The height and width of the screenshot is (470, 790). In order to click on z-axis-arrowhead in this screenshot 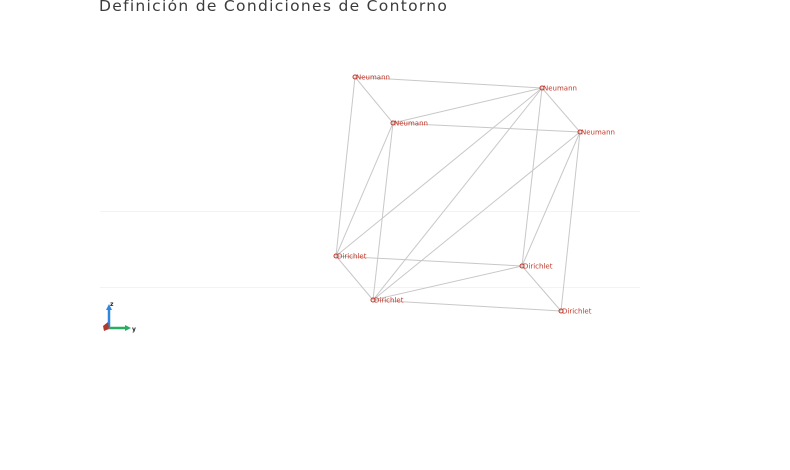, I will do `click(109, 307)`.